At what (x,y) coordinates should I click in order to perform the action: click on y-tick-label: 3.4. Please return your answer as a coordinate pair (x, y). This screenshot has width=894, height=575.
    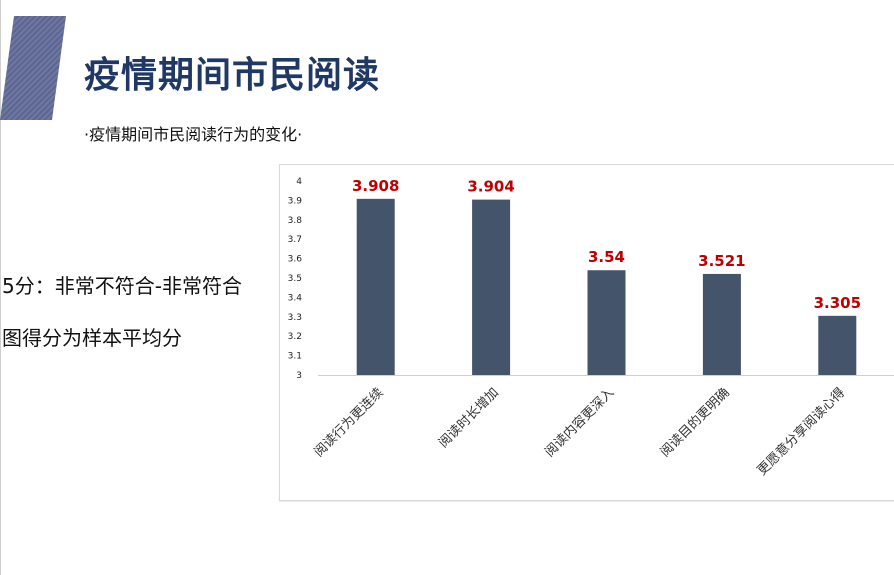
    Looking at the image, I should click on (295, 298).